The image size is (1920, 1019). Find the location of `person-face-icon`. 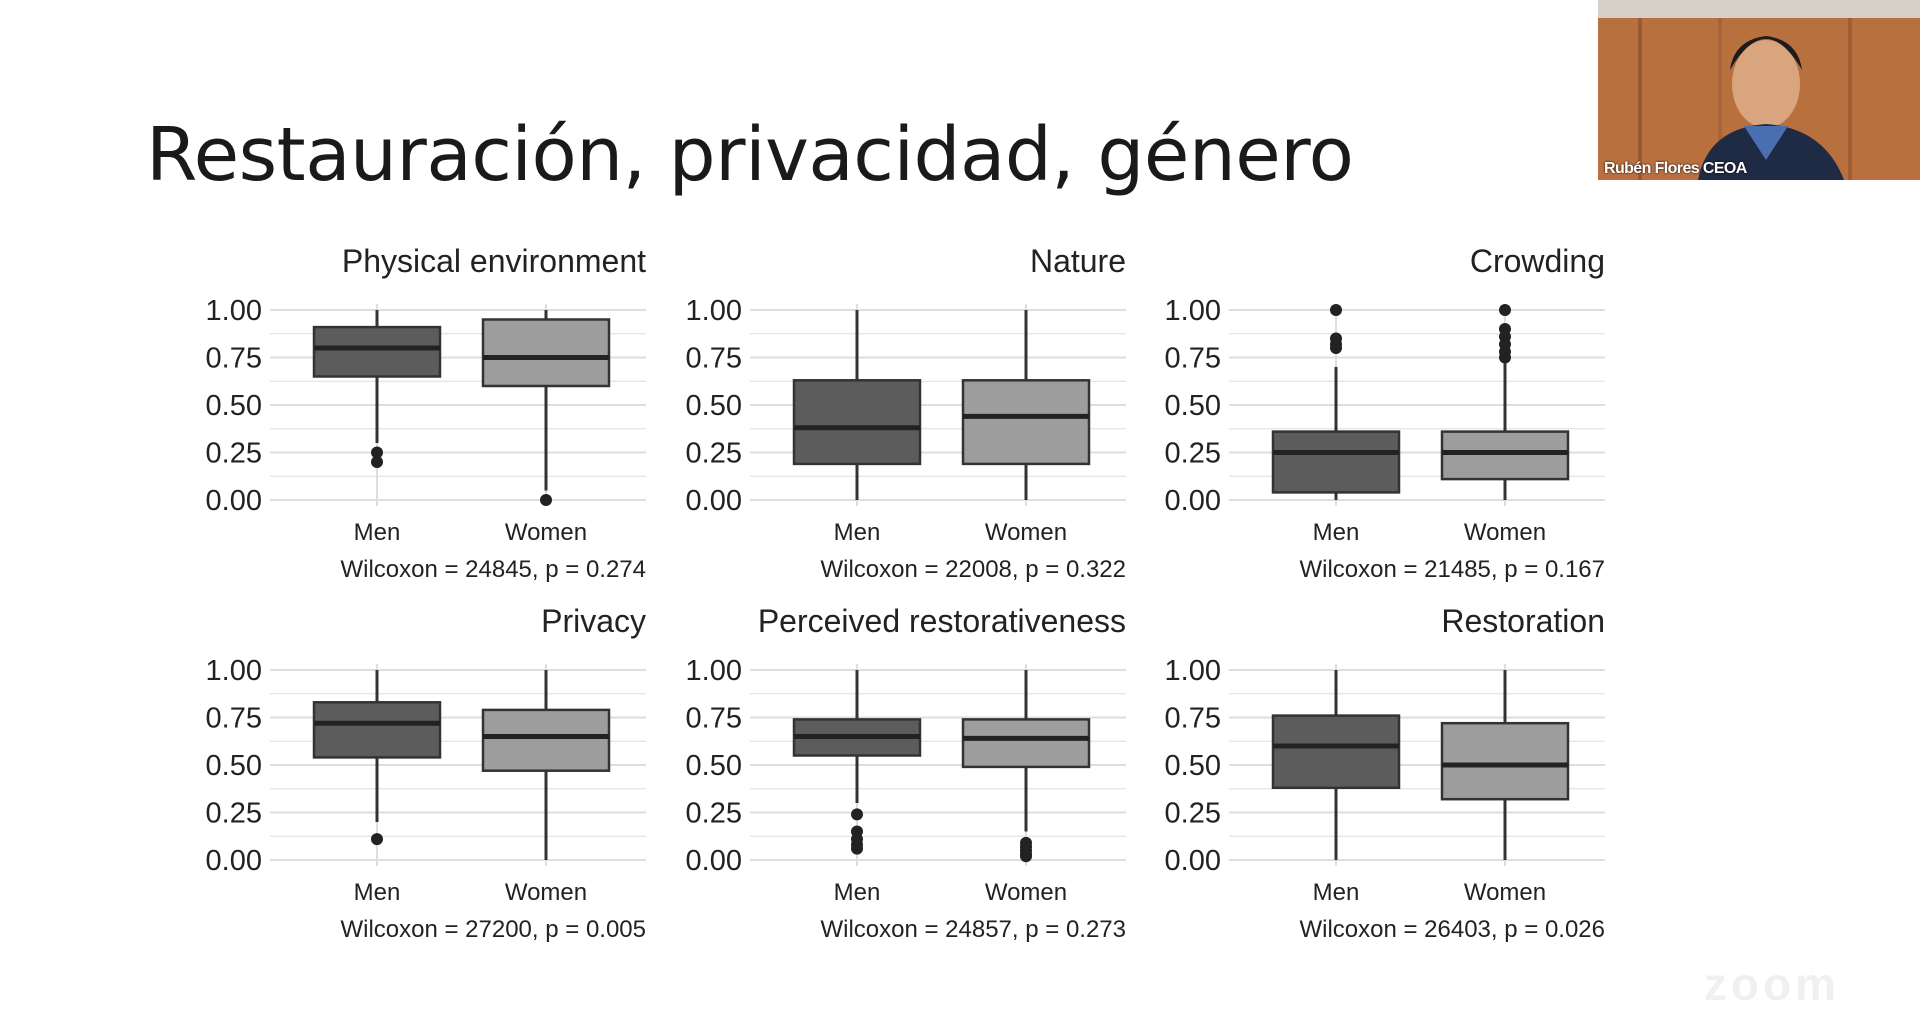

person-face-icon is located at coordinates (1766, 84).